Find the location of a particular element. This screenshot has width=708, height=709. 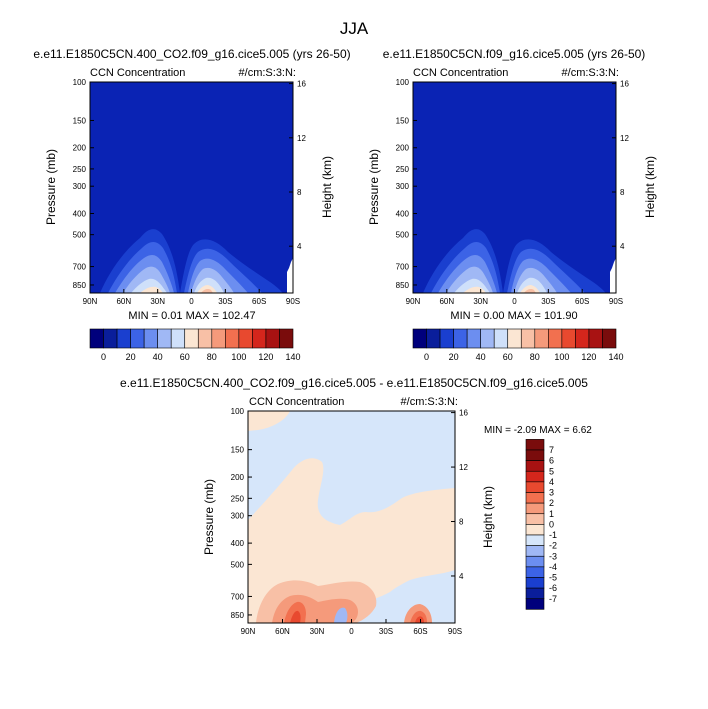

x-tick-label: 90N is located at coordinates (413, 301).